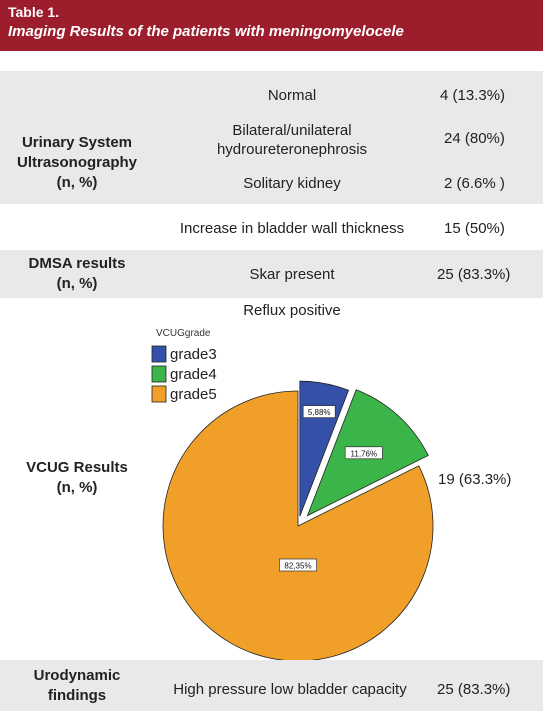 Image resolution: width=543 pixels, height=711 pixels. I want to click on dmsa-label-line1: DMSA results, so click(77, 263).